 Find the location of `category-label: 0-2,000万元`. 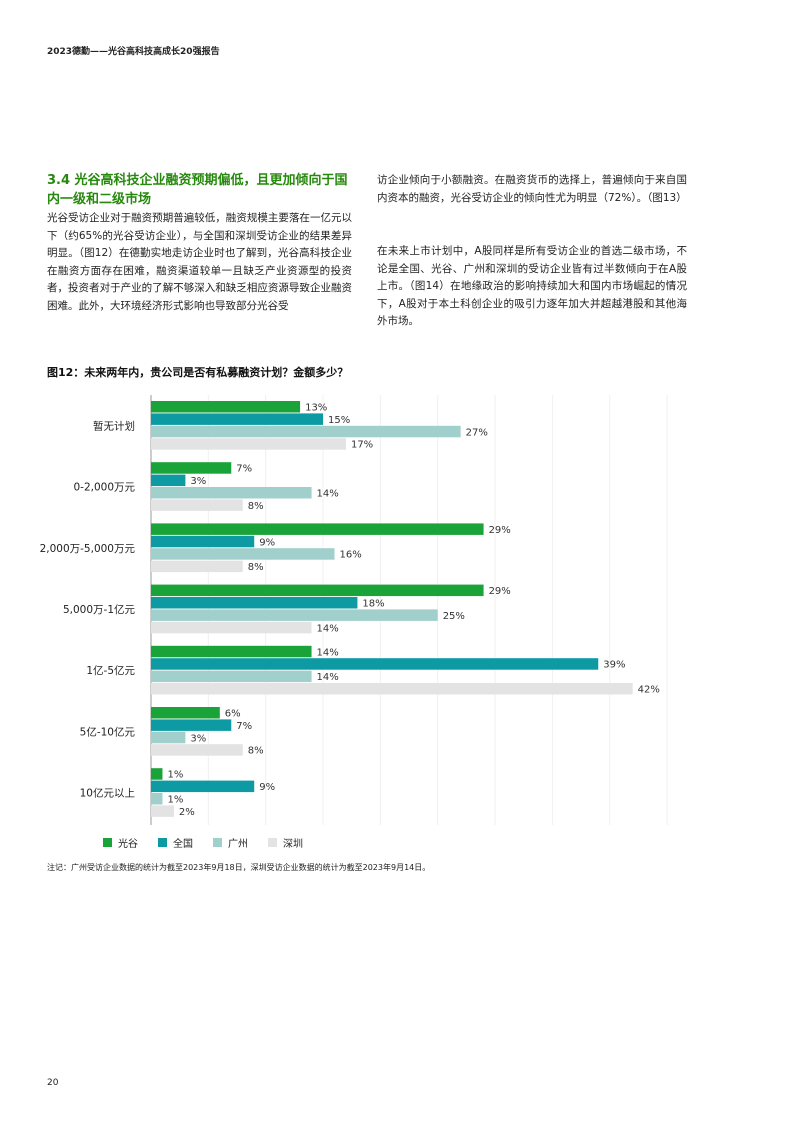

category-label: 0-2,000万元 is located at coordinates (104, 488).